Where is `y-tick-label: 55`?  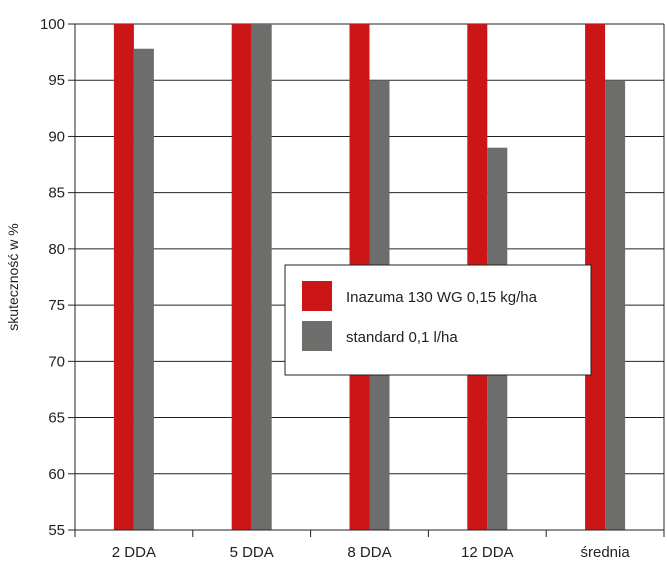 y-tick-label: 55 is located at coordinates (56, 530).